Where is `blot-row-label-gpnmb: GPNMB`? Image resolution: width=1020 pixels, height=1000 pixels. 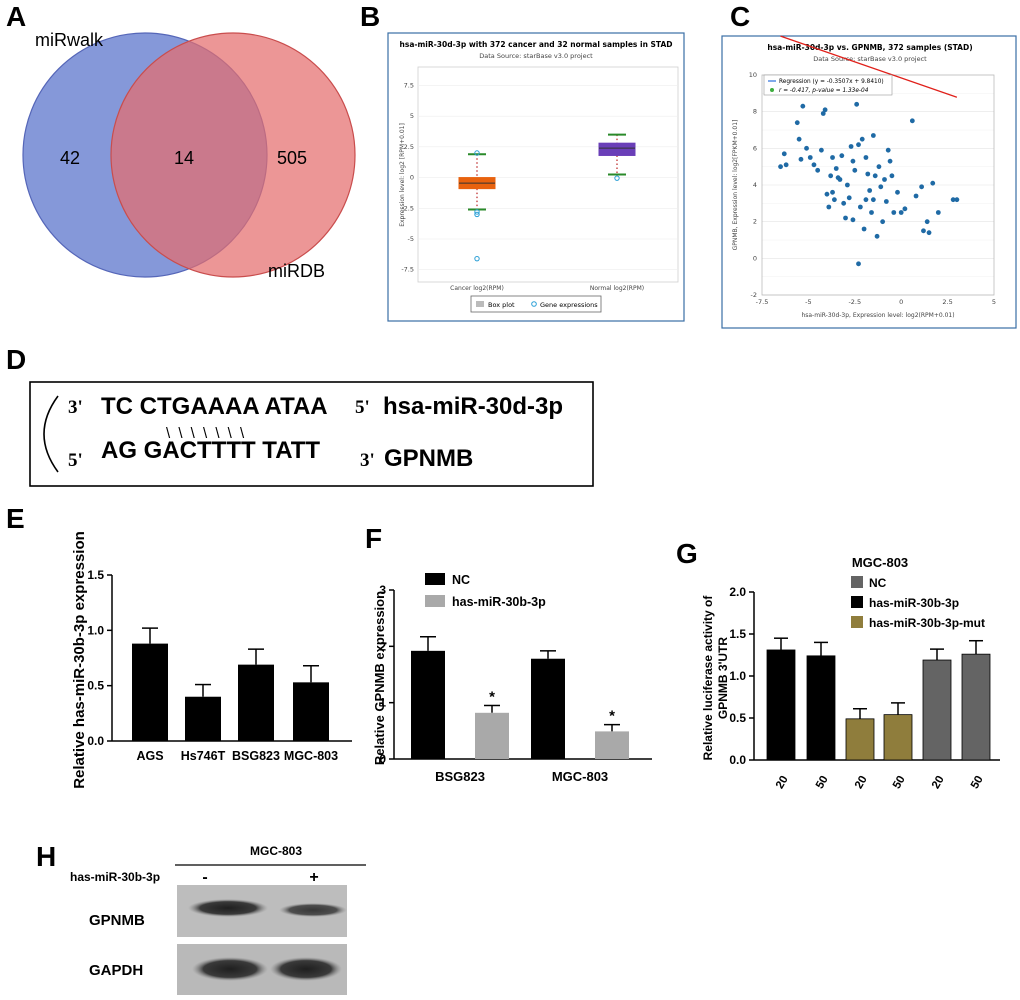 blot-row-label-gpnmb: GPNMB is located at coordinates (117, 920).